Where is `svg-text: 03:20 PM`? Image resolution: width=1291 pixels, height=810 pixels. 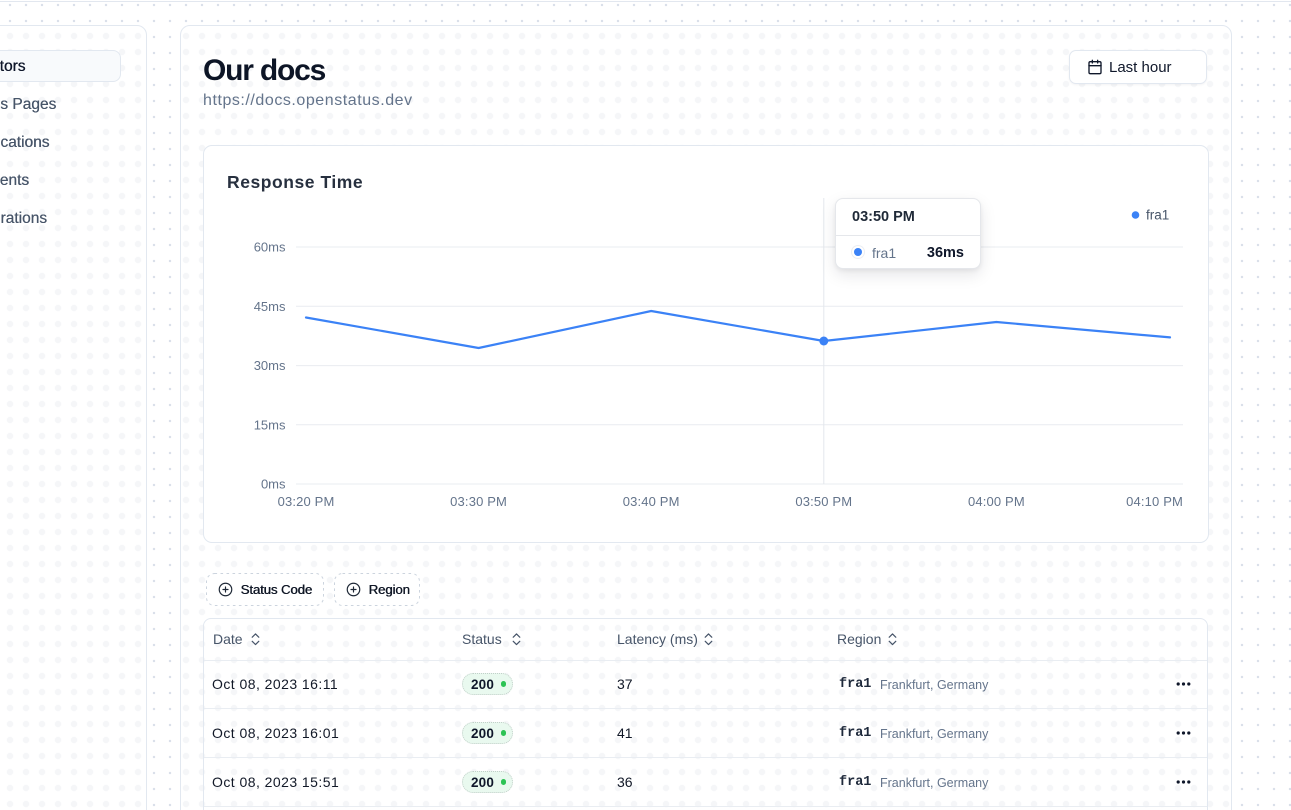
svg-text: 03:20 PM is located at coordinates (306, 501).